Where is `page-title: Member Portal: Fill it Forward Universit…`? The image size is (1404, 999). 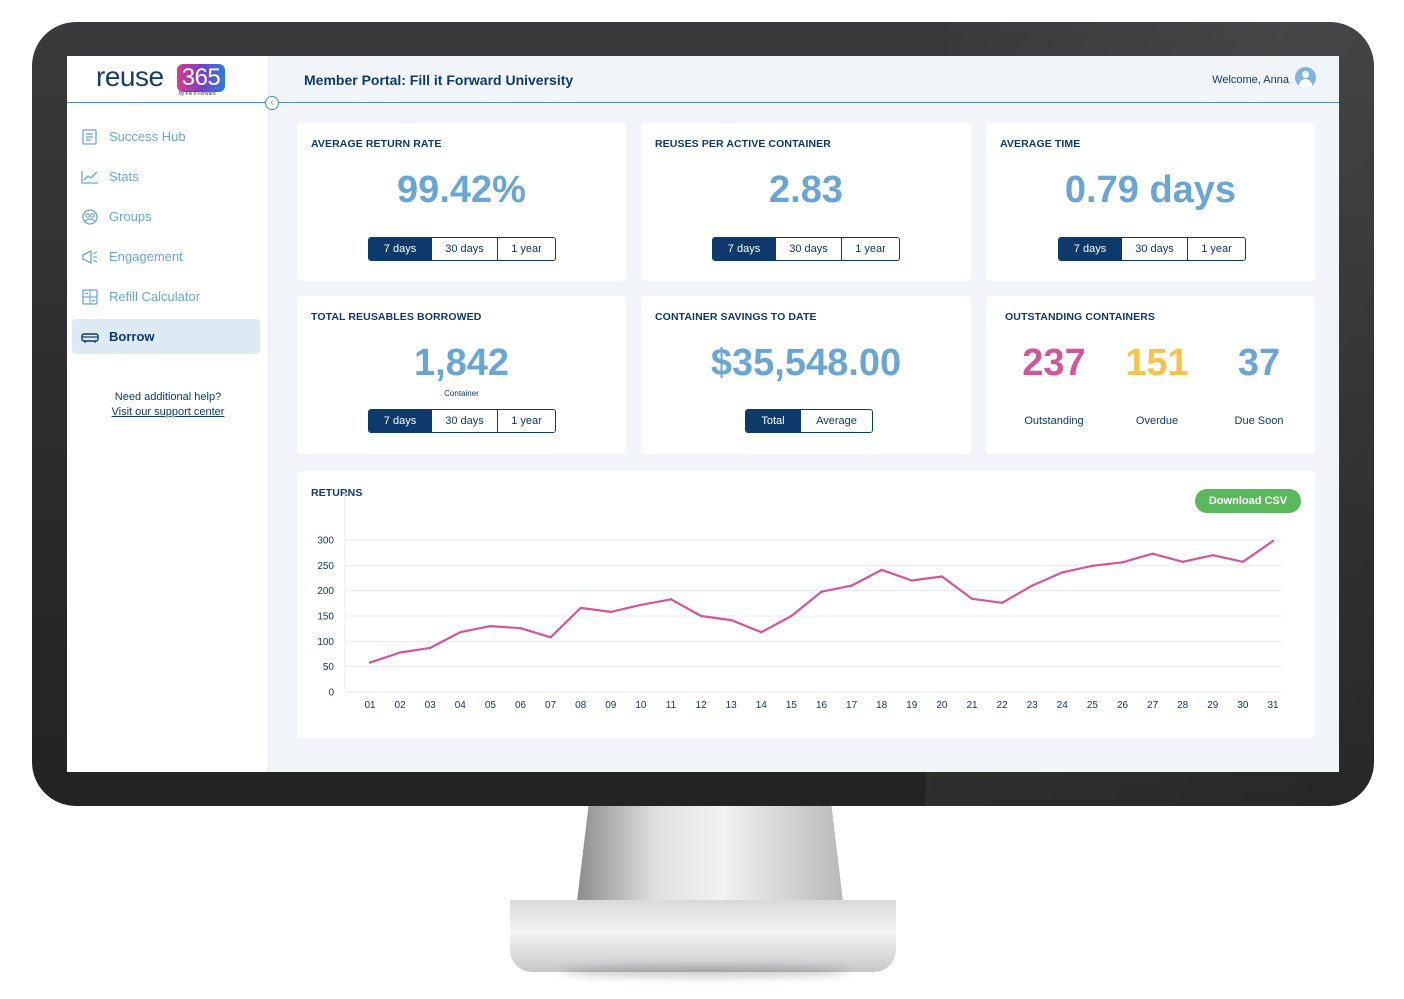 page-title: Member Portal: Fill it Forward Universit… is located at coordinates (439, 80).